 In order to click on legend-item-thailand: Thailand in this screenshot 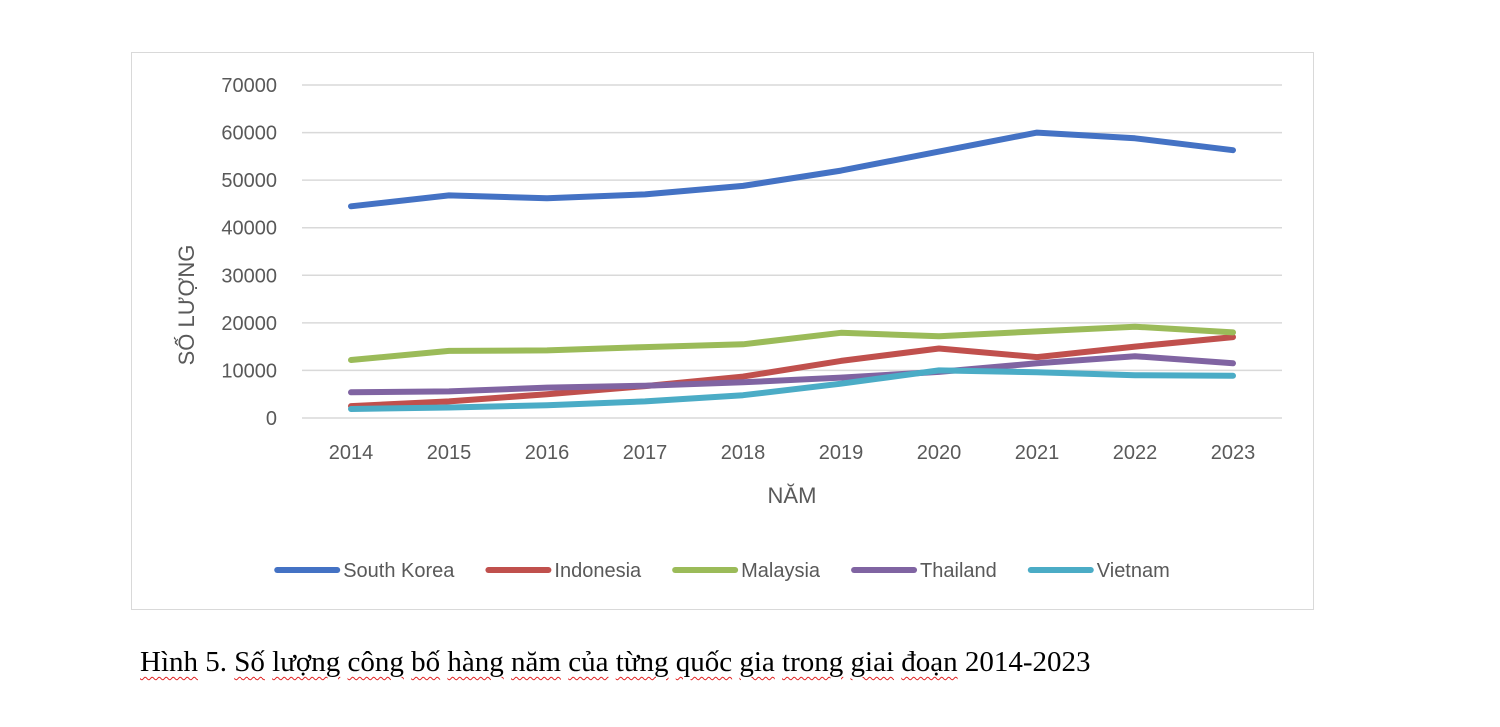, I will do `click(924, 571)`.